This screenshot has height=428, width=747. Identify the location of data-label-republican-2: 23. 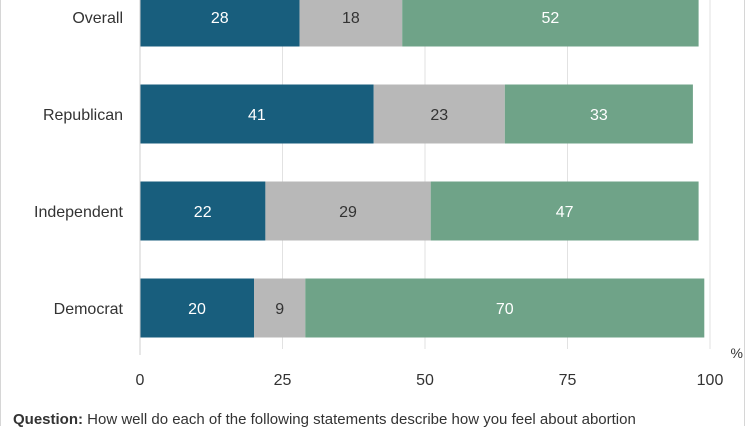
(439, 115).